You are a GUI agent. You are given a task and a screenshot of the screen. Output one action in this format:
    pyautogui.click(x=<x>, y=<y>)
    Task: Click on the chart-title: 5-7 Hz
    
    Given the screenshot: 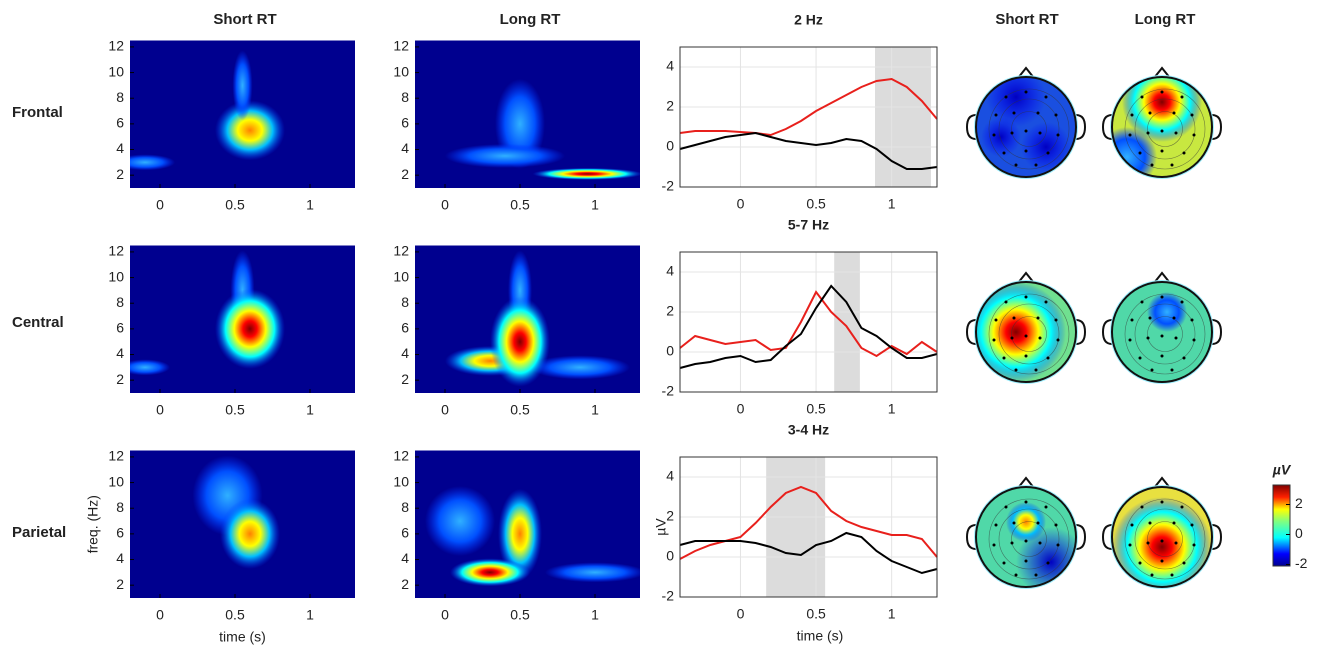 What is the action you would take?
    pyautogui.click(x=808, y=225)
    